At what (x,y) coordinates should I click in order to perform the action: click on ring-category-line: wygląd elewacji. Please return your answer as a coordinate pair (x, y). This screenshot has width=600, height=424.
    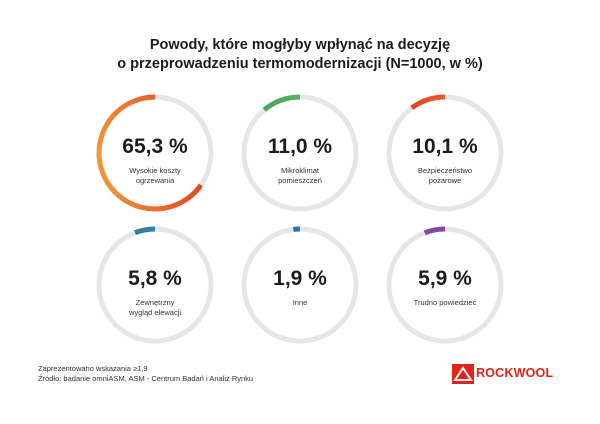
    Looking at the image, I should click on (155, 312).